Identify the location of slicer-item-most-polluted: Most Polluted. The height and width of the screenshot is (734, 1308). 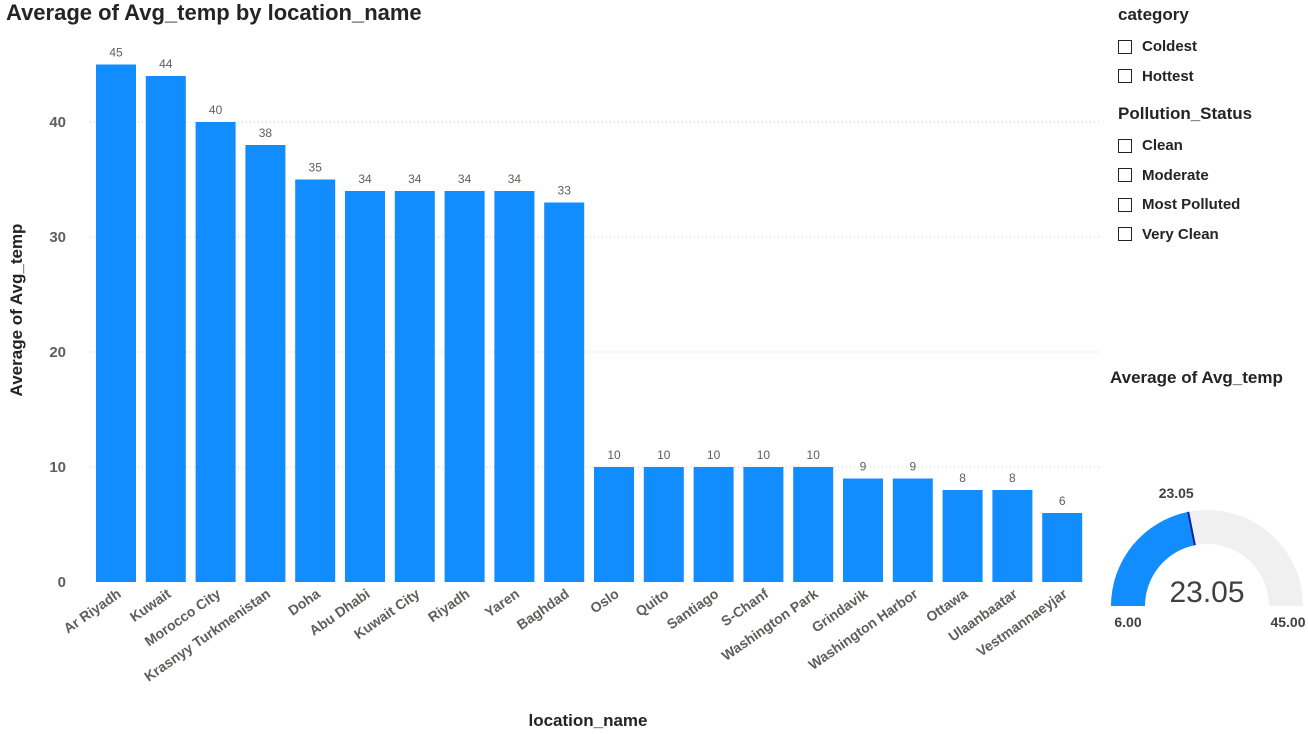
(1185, 205).